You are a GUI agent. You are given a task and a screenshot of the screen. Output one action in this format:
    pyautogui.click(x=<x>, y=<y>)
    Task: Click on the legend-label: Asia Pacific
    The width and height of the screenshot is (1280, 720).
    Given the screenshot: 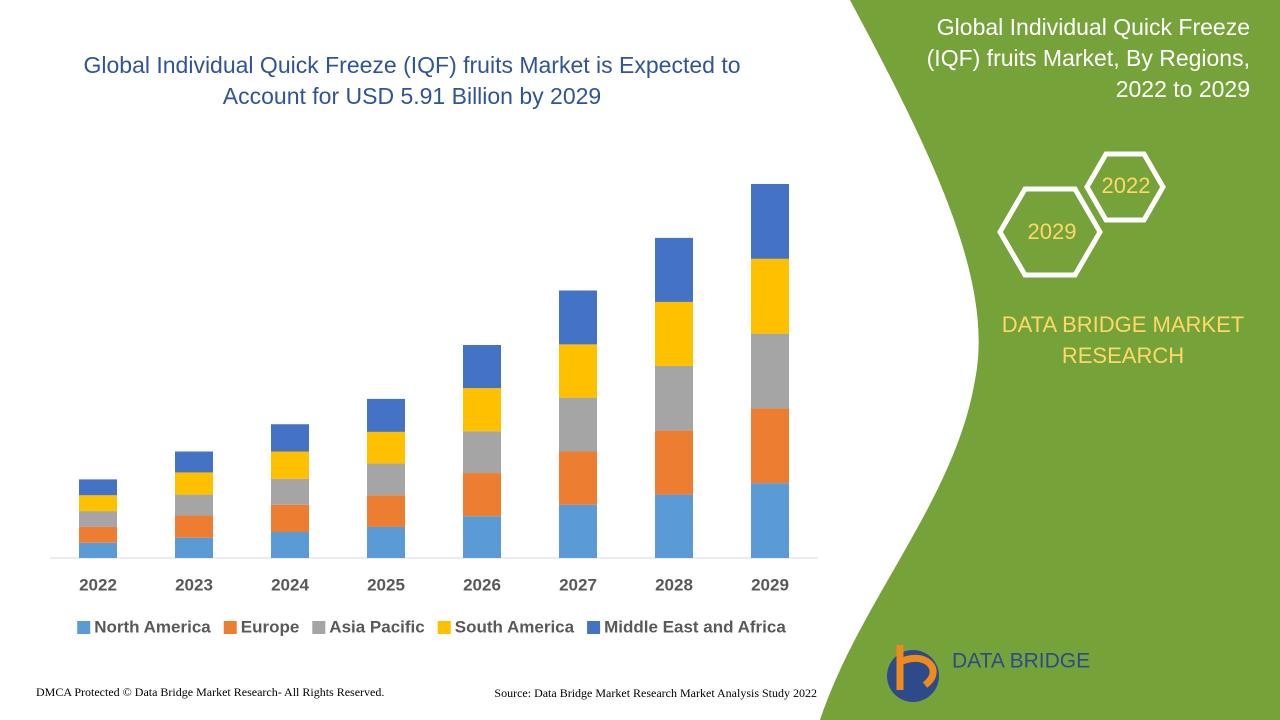 What is the action you would take?
    pyautogui.click(x=376, y=626)
    